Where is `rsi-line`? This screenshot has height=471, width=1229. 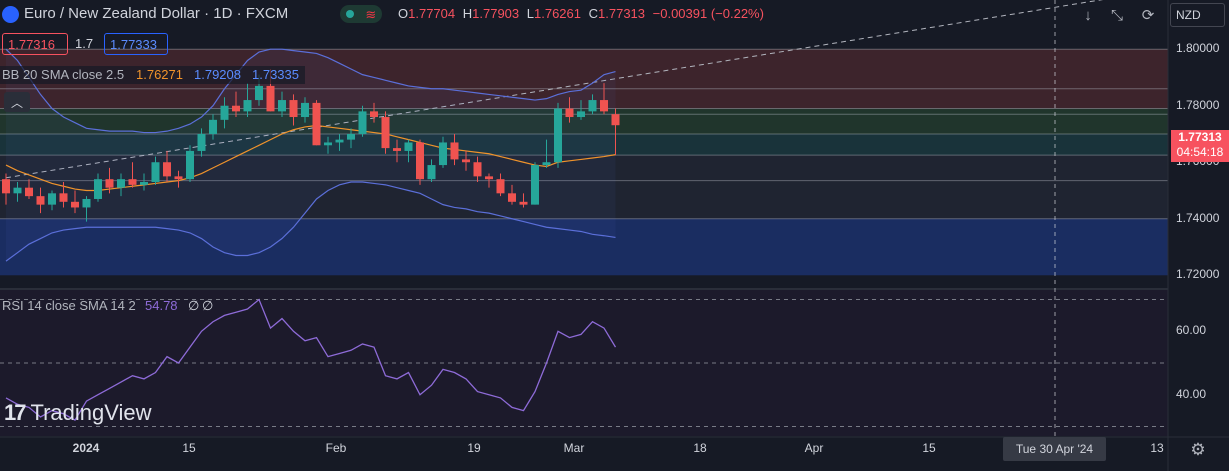 rsi-line is located at coordinates (311, 360).